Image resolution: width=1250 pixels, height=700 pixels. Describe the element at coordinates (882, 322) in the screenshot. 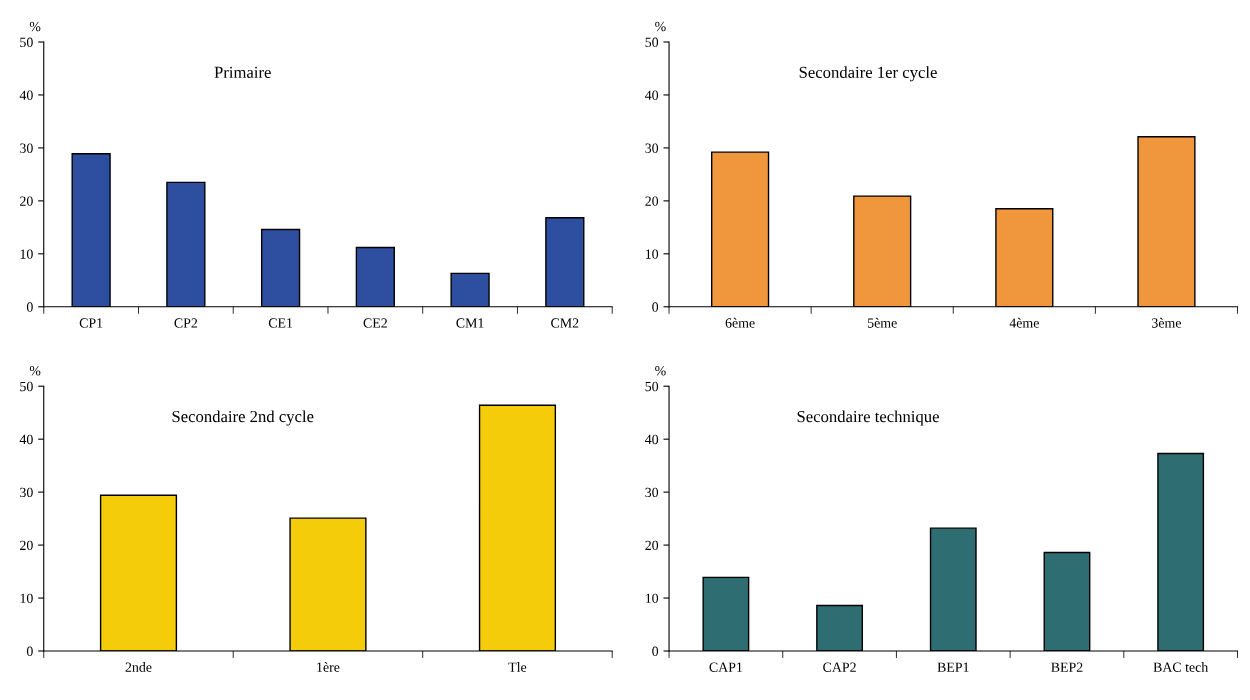

I see `x-tick-label: 5ème` at that location.